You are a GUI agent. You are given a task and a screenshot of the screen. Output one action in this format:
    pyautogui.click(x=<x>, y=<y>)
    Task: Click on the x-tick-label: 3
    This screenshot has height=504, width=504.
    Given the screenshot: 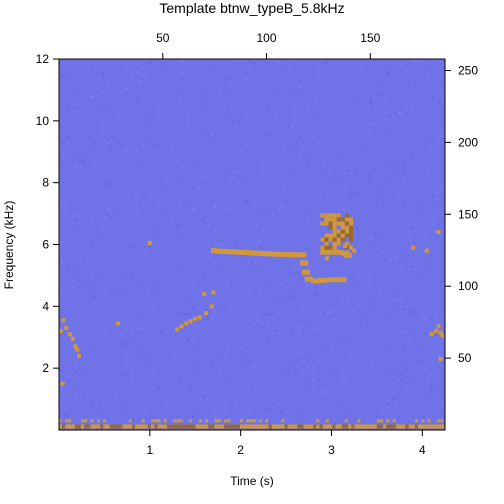 What is the action you would take?
    pyautogui.click(x=331, y=450)
    